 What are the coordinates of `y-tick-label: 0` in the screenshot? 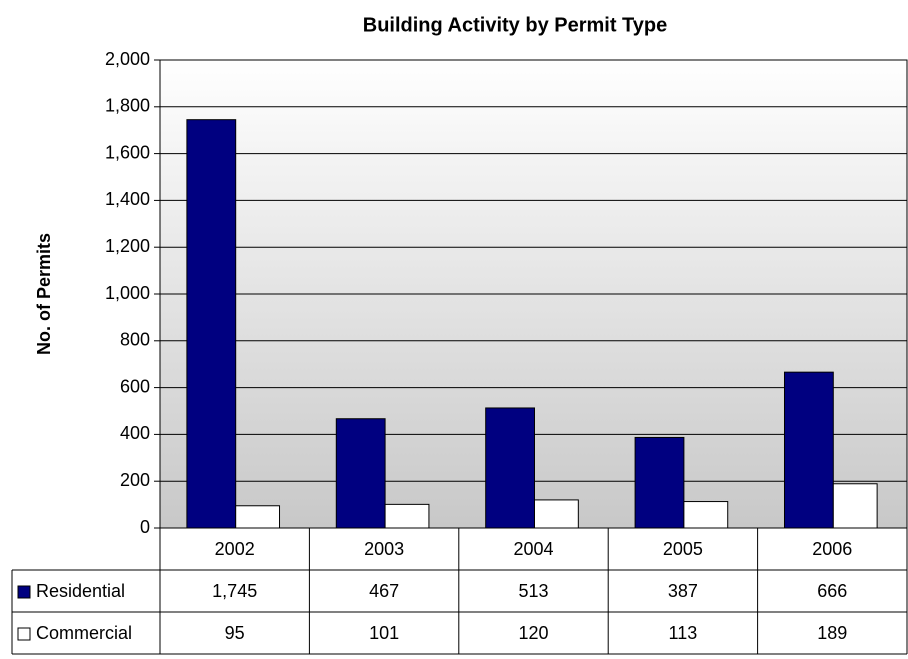 It's located at (145, 527).